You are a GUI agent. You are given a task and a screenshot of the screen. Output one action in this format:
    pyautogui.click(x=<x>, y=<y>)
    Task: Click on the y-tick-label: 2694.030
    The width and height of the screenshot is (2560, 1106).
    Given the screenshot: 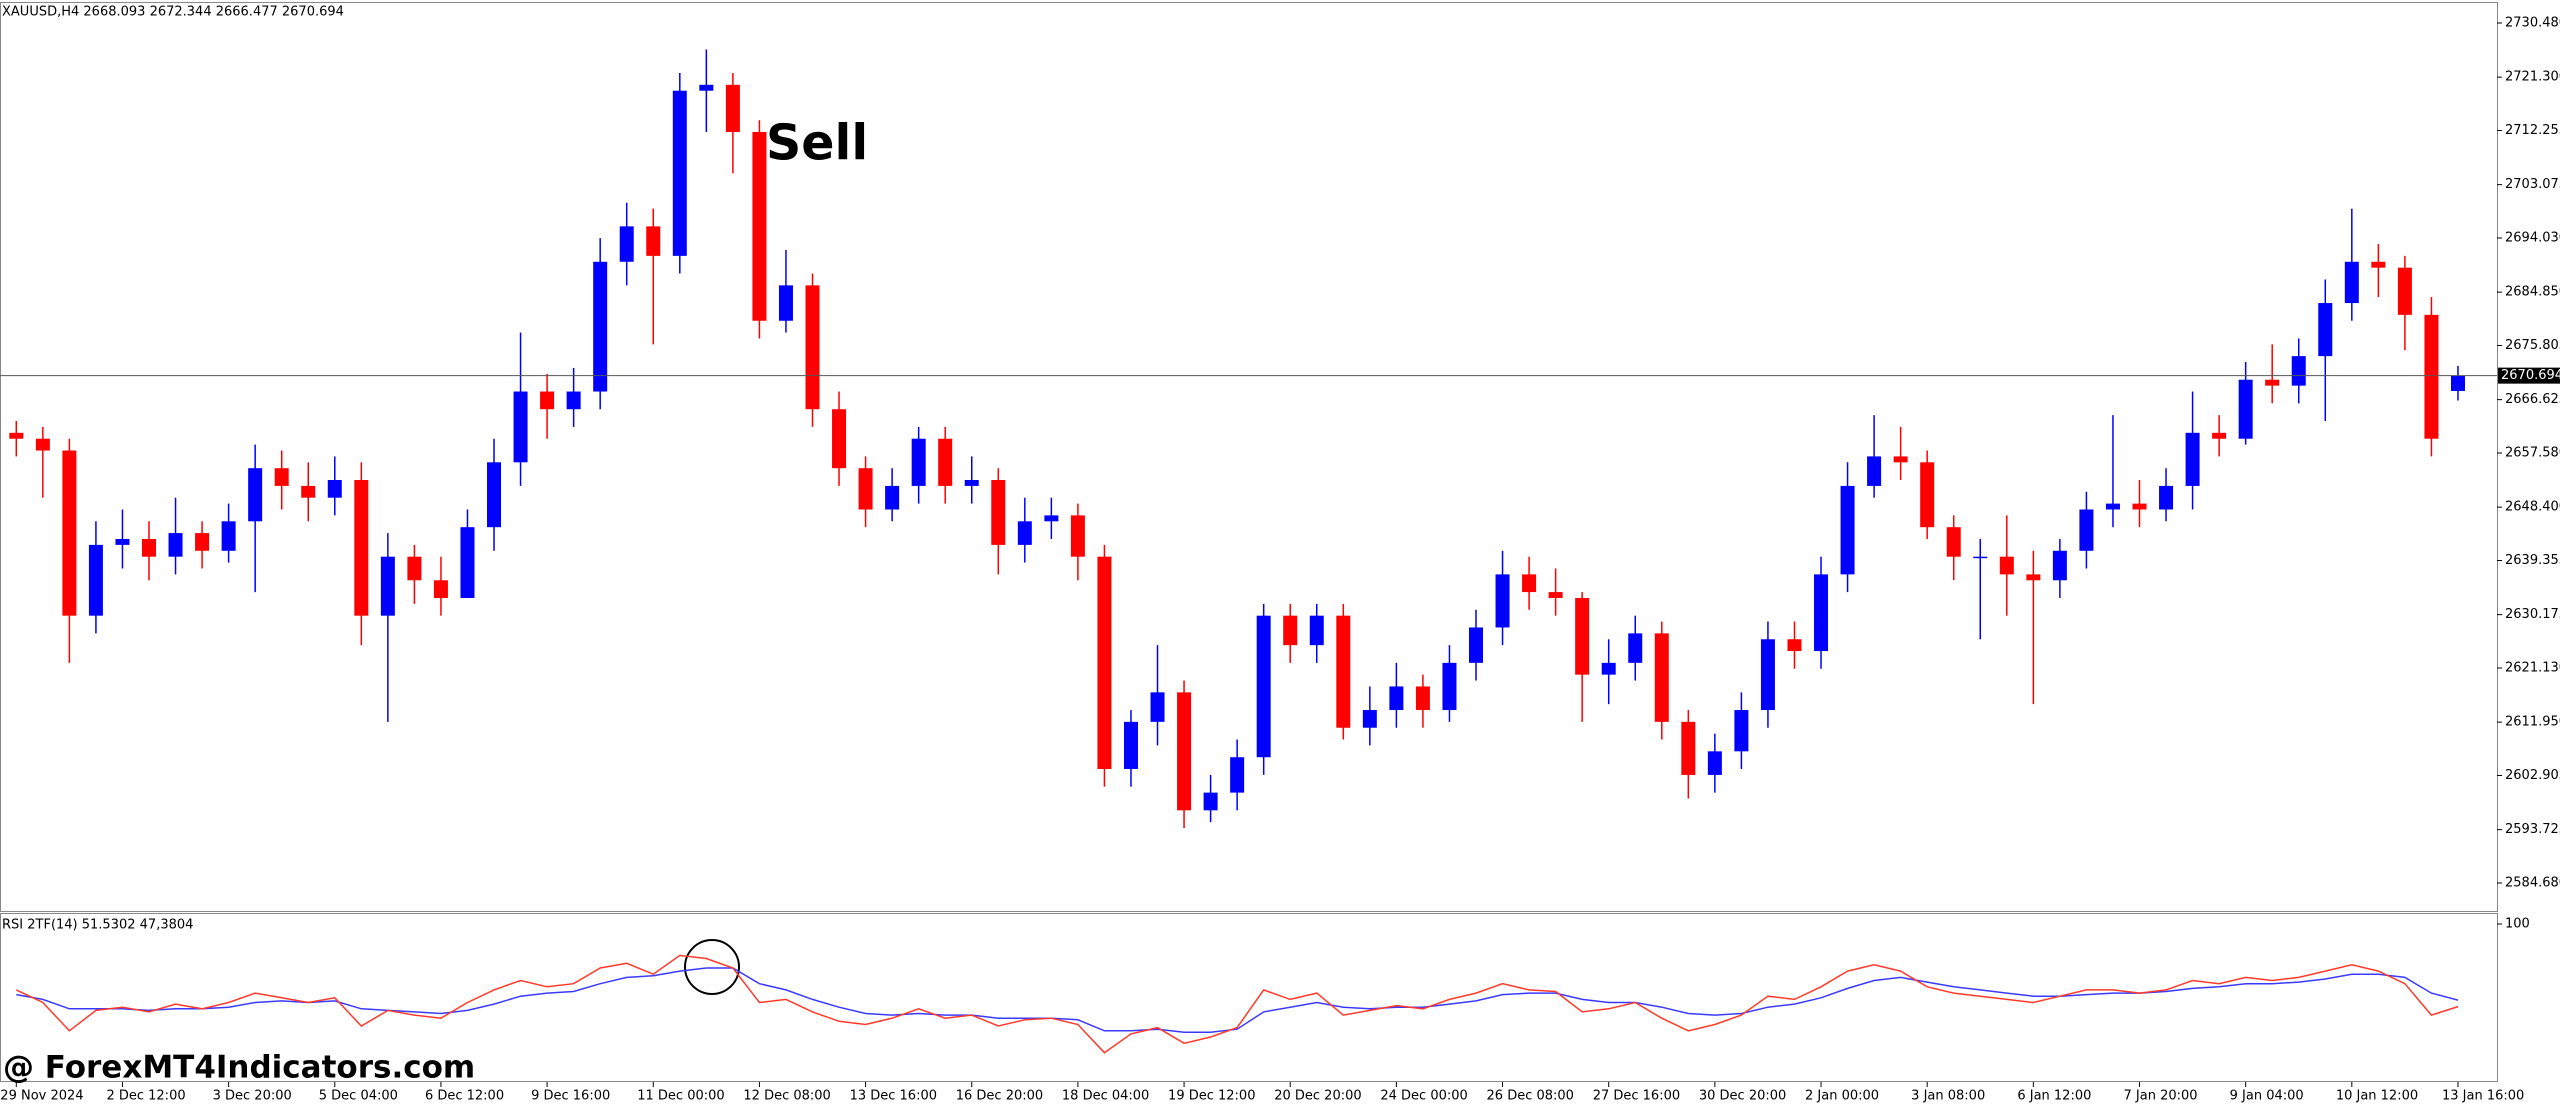 What is the action you would take?
    pyautogui.click(x=2532, y=237)
    